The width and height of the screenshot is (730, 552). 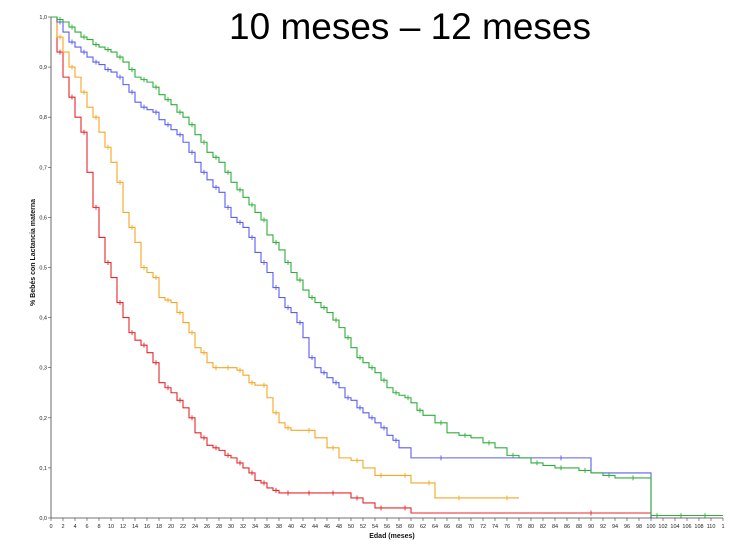 I want to click on x-tick-label: 72, so click(x=483, y=527).